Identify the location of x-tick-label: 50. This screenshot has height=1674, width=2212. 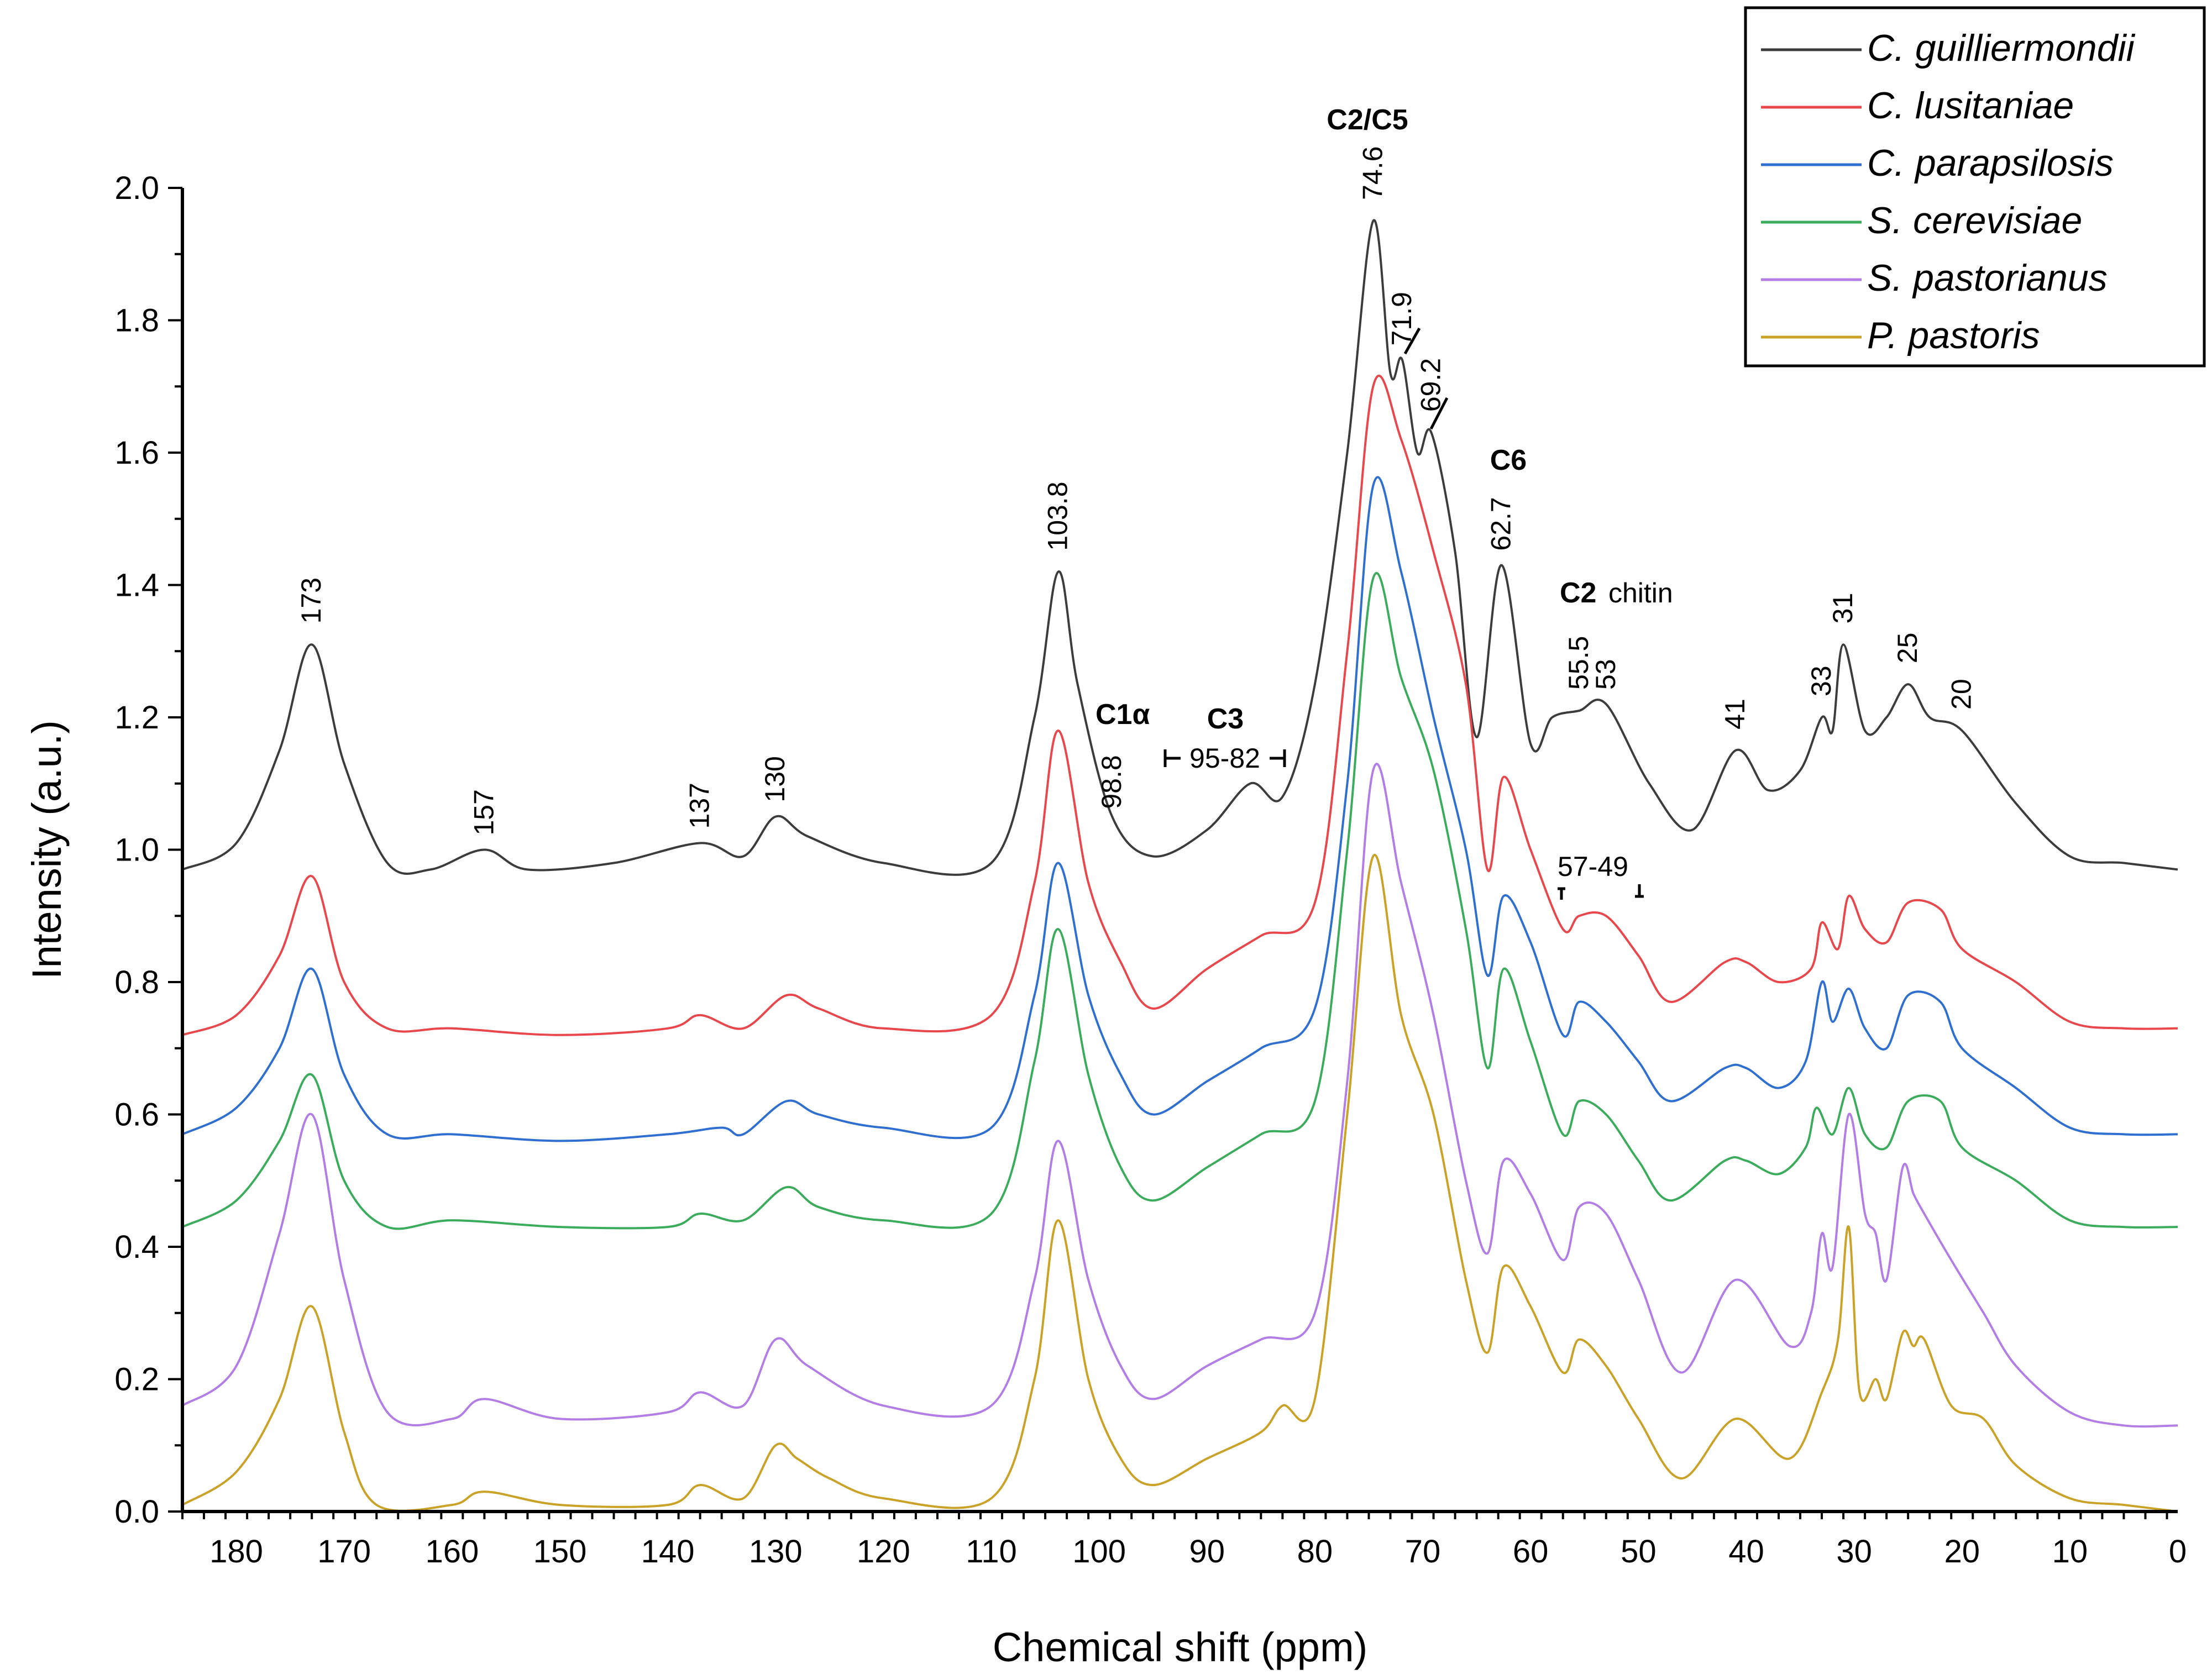
(1639, 1552).